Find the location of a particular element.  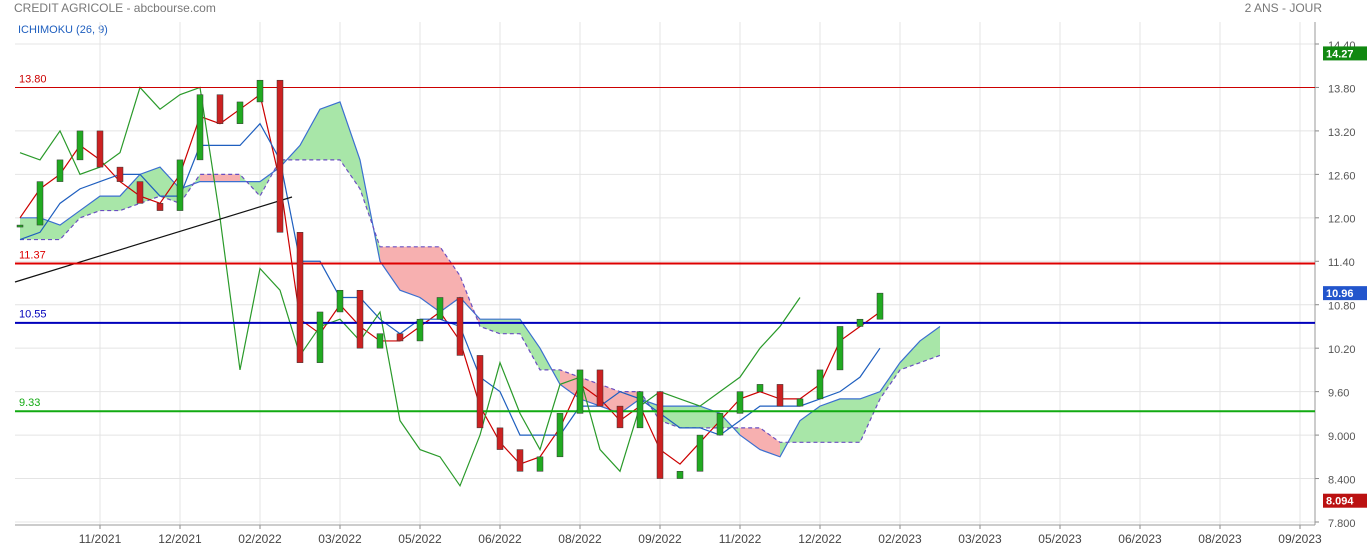

level-label: 9.33 is located at coordinates (29, 403).